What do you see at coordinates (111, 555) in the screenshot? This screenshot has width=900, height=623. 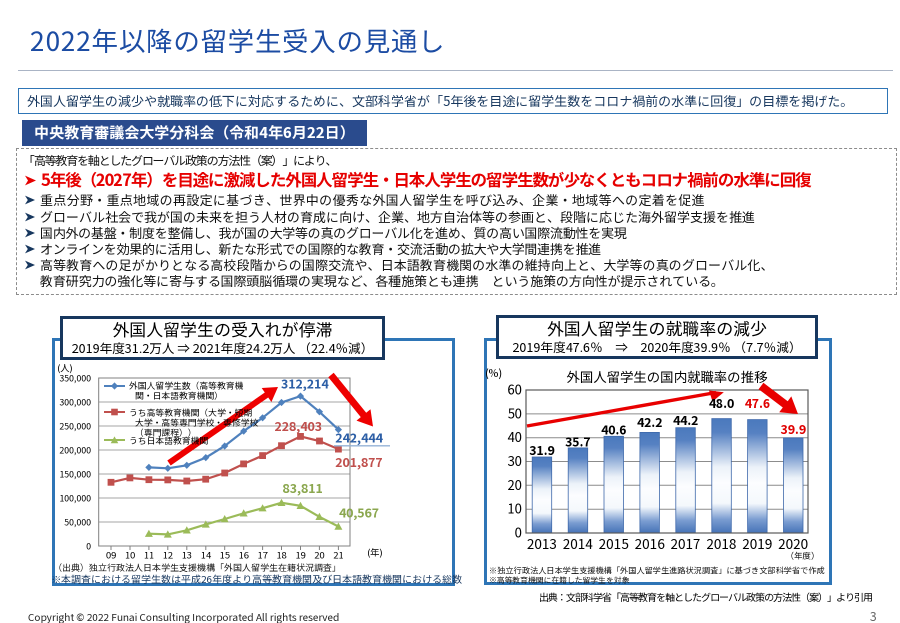 I see `svg-text: 09` at bounding box center [111, 555].